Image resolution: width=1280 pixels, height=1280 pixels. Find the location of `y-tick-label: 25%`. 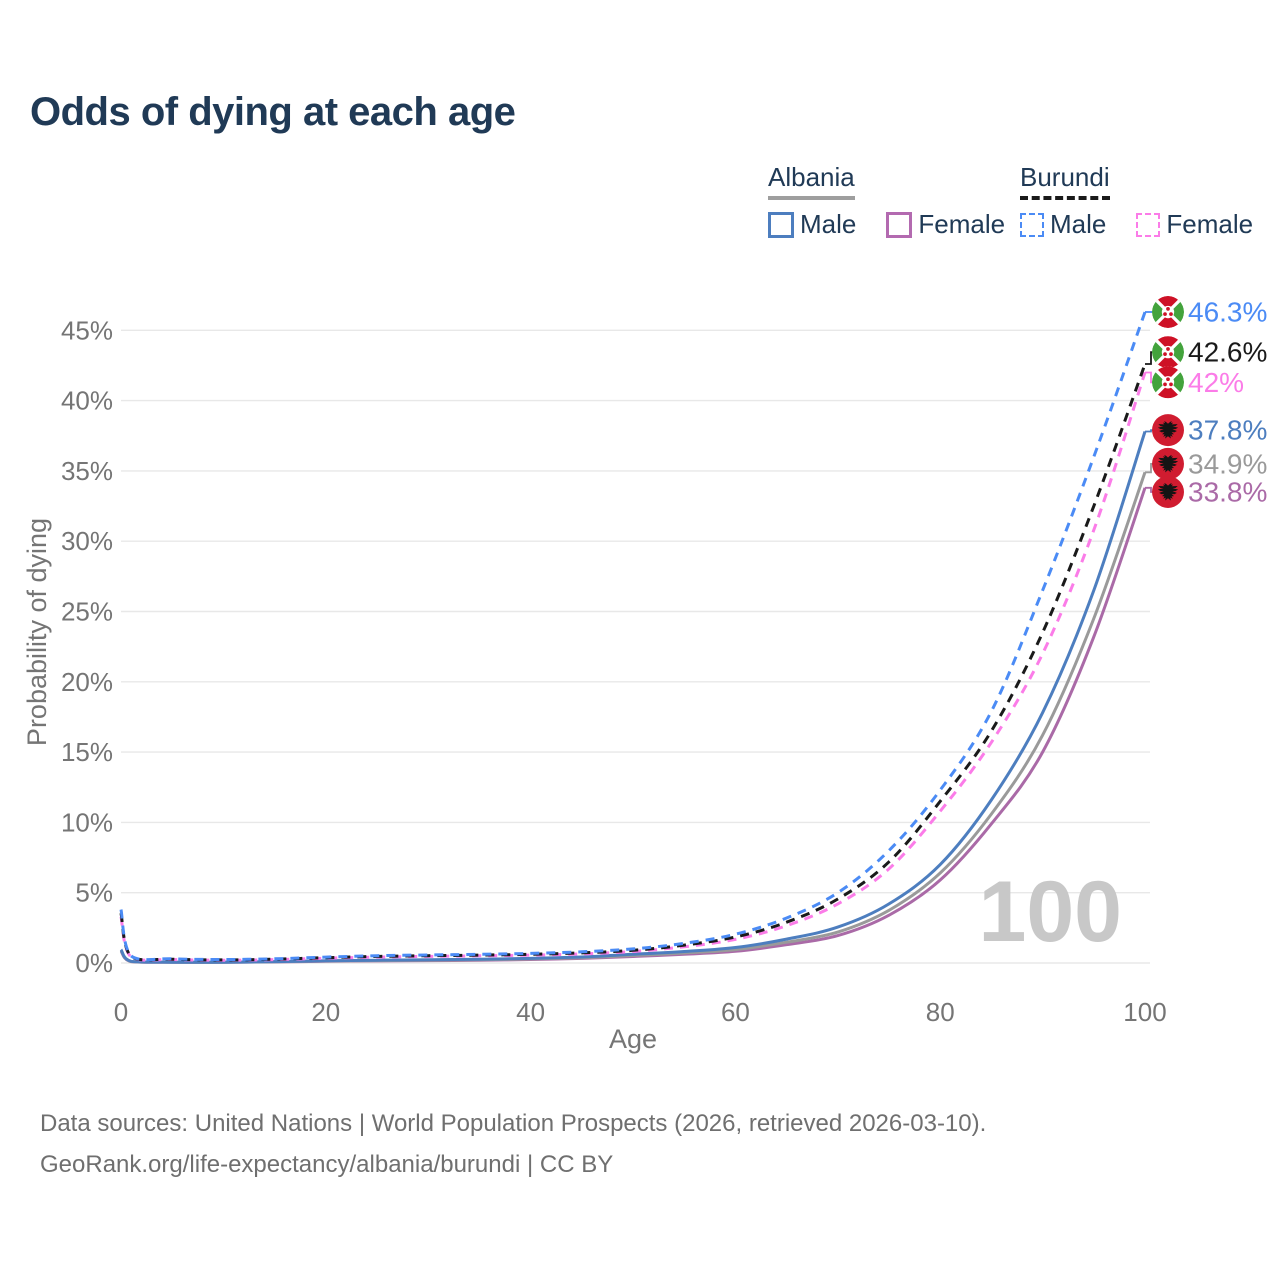

y-tick-label: 25% is located at coordinates (87, 612).